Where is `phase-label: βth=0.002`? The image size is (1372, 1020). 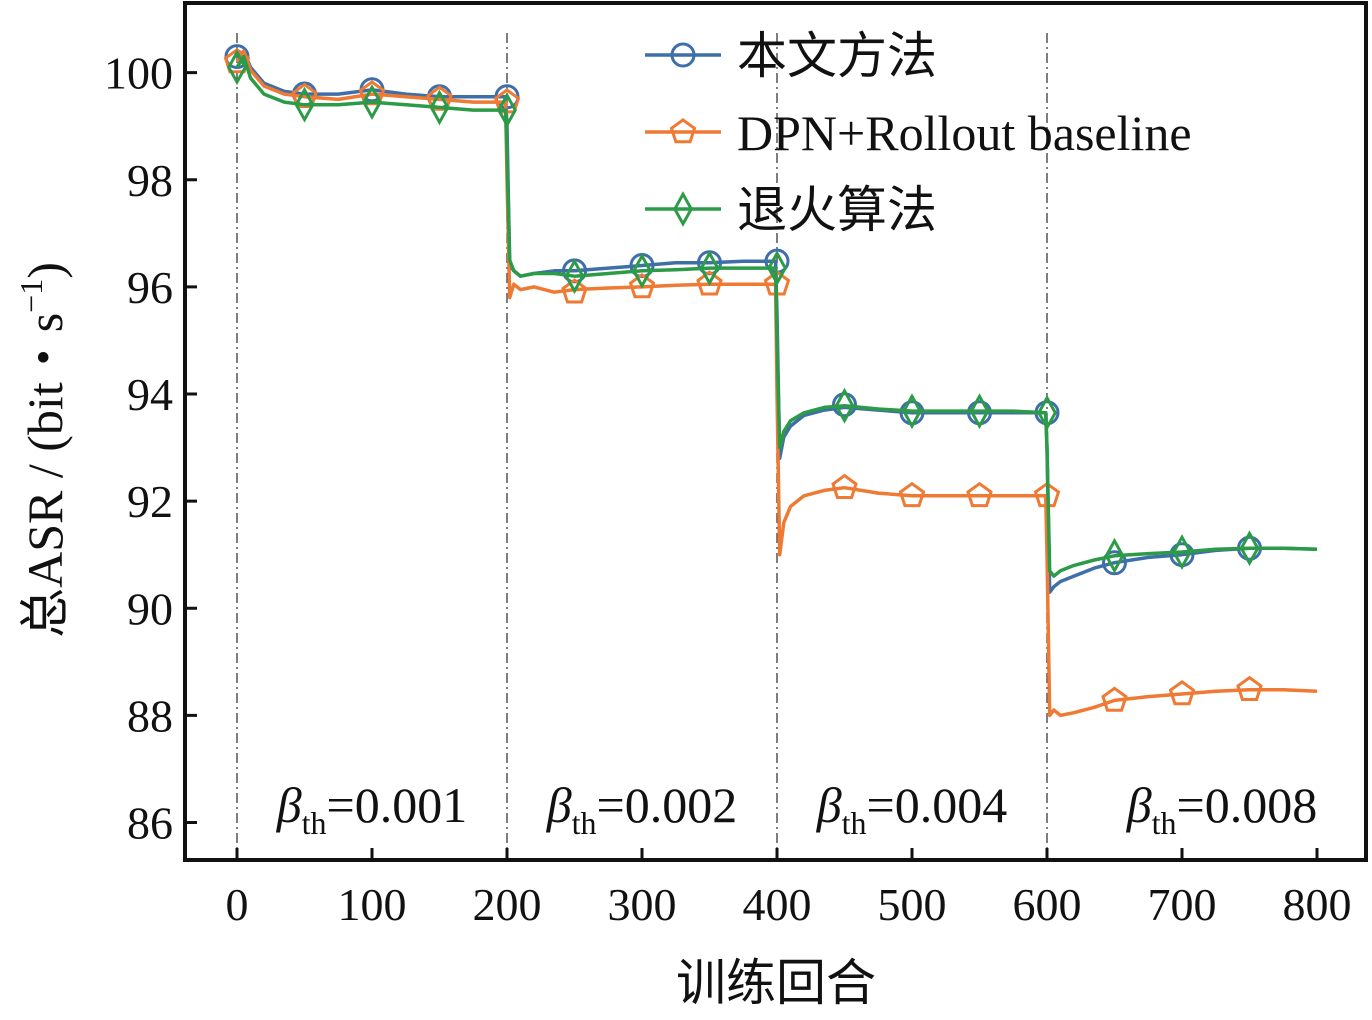 phase-label: βth=0.002 is located at coordinates (642, 809).